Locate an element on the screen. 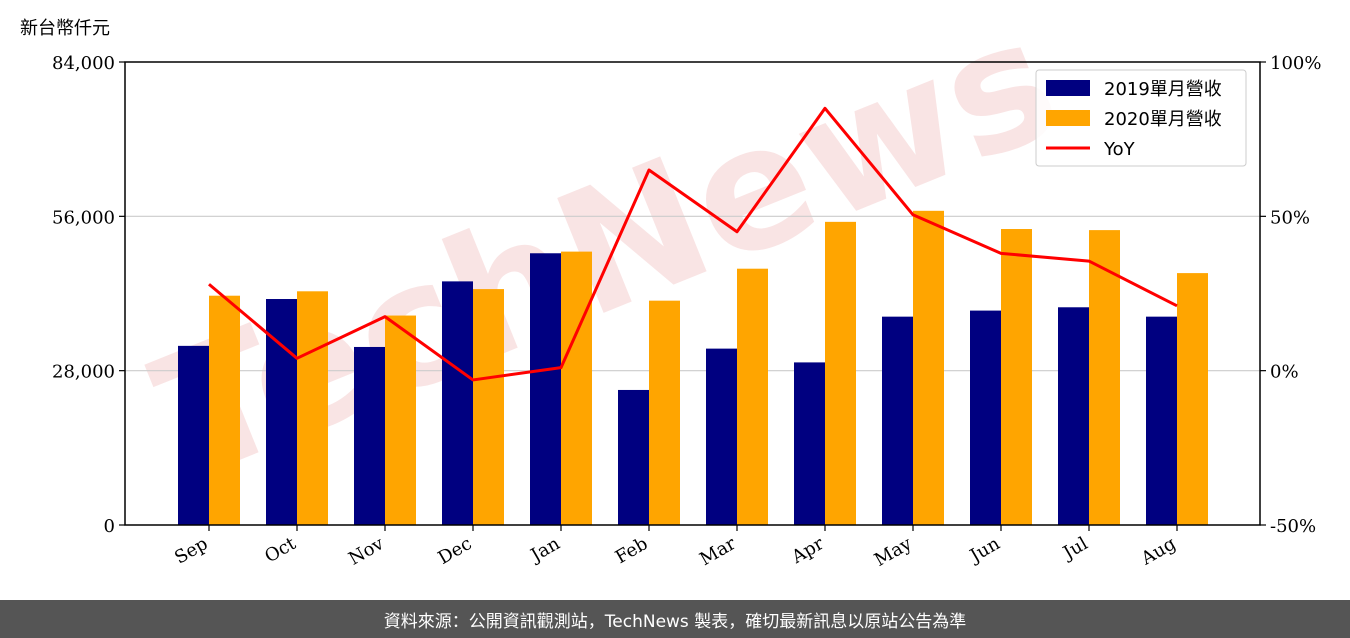 The image size is (1350, 638). bar-2020單月營收-Nov is located at coordinates (400, 420).